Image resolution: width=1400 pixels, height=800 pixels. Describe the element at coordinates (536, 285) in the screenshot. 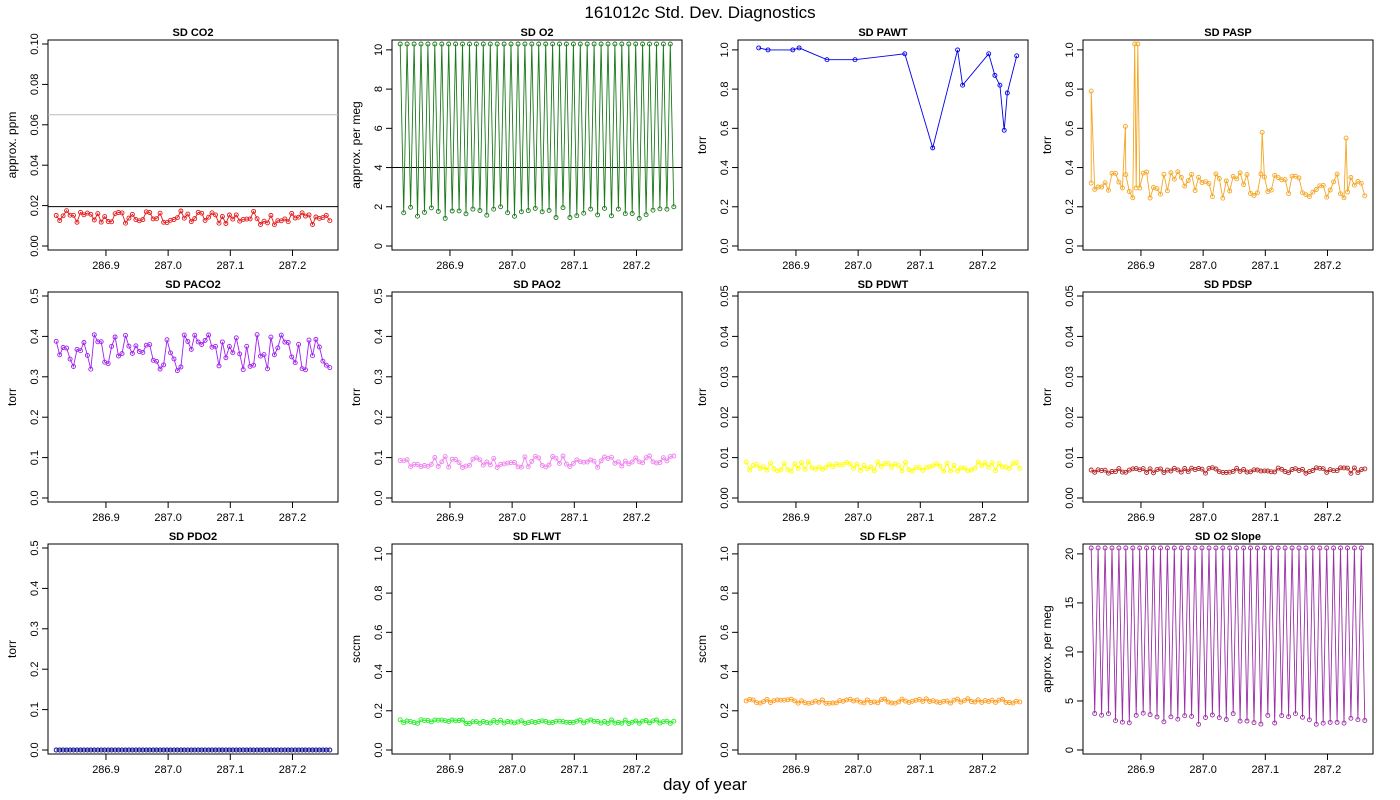

I see `panel-title: SD PAO2` at that location.